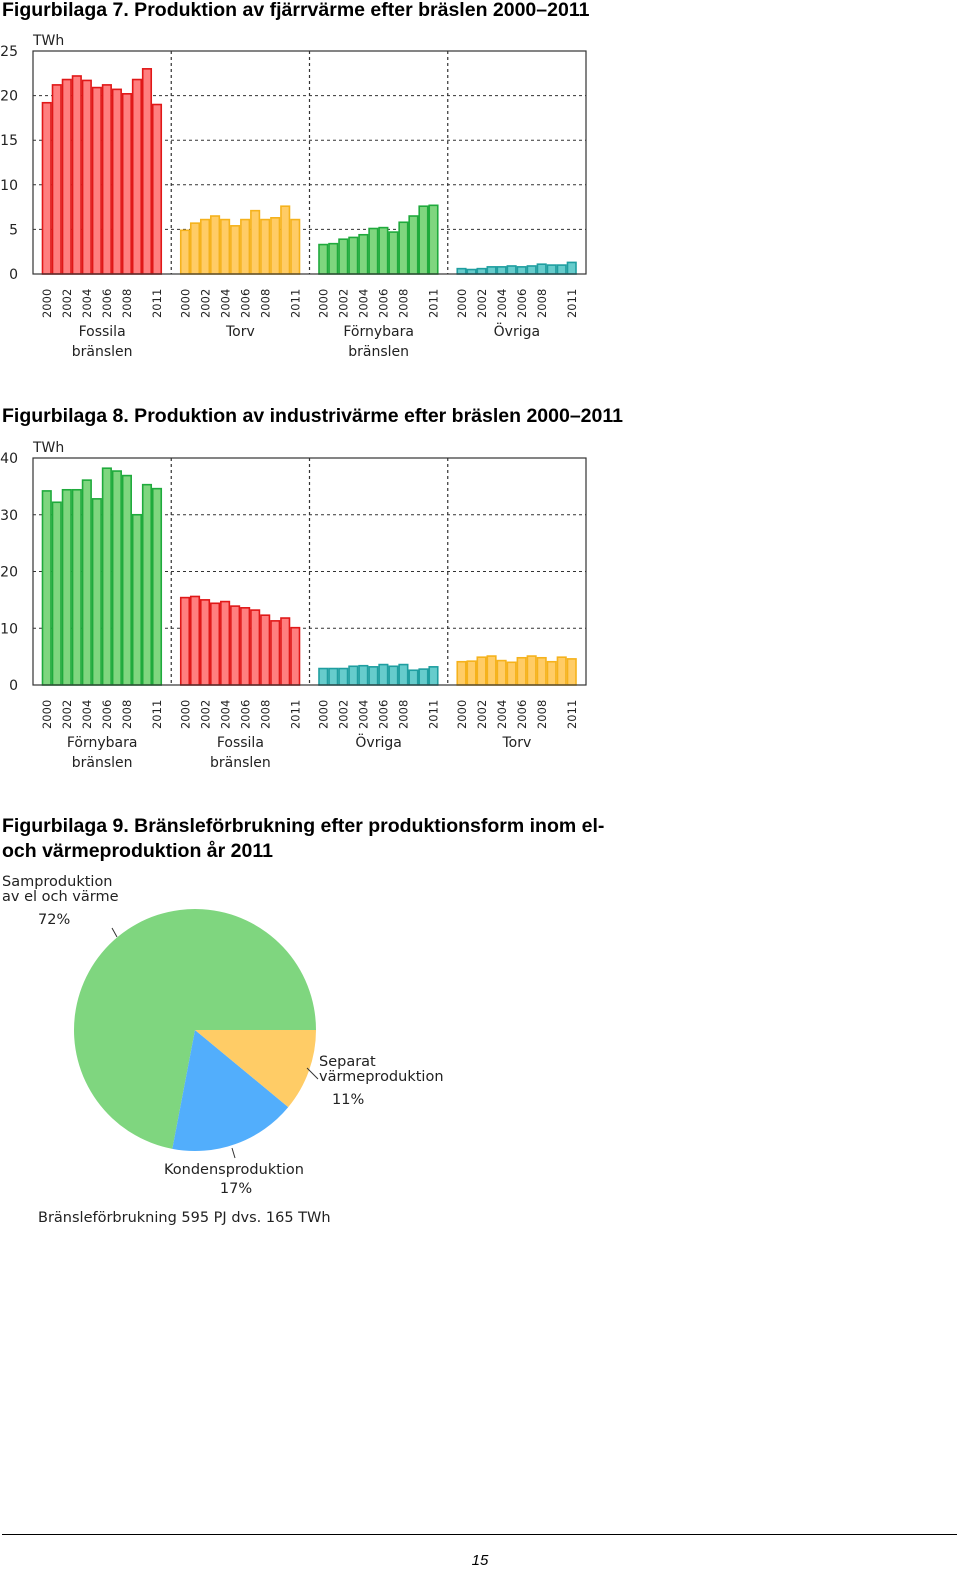 This screenshot has width=960, height=1572. Describe the element at coordinates (184, 1218) in the screenshot. I see `pie-note: Bränsleförbrukning 595 PJ dvs. 165 TWh` at that location.